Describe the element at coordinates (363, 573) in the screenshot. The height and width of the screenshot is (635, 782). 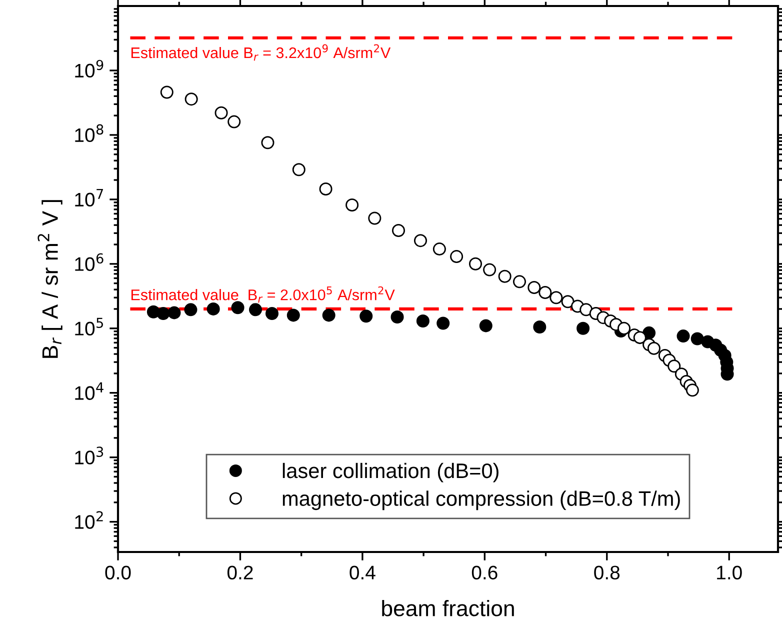
I see `x-tick-label: 0.4` at that location.